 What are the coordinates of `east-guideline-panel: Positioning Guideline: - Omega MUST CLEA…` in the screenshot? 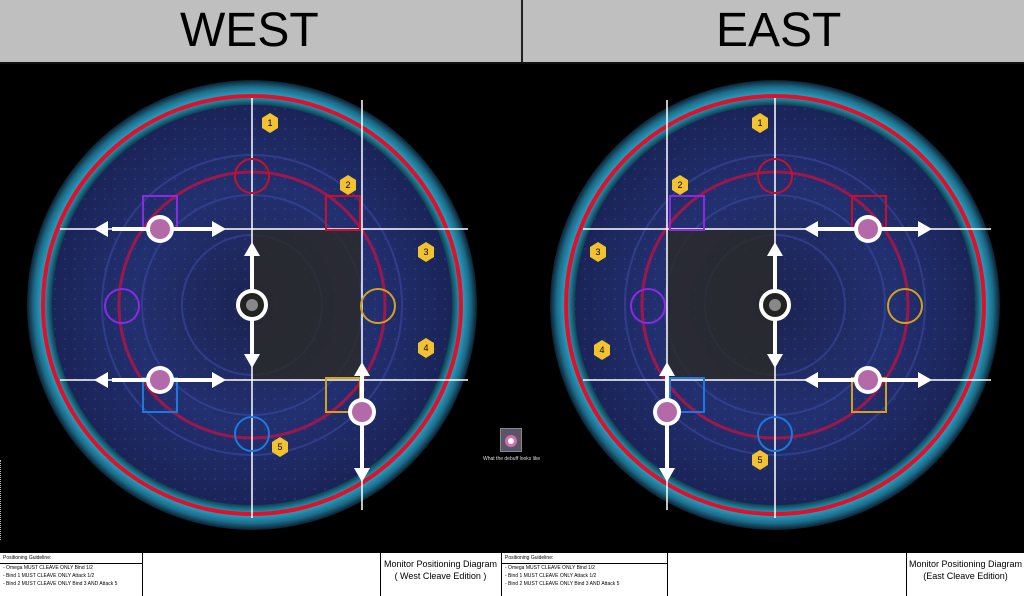 It's located at (584, 574).